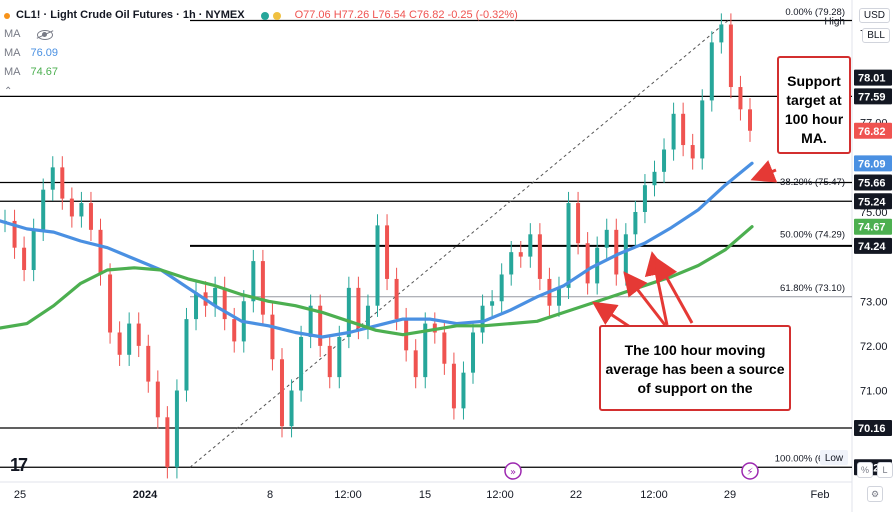 The height and width of the screenshot is (512, 894). What do you see at coordinates (885, 470) in the screenshot?
I see `auto-scale-button: L` at bounding box center [885, 470].